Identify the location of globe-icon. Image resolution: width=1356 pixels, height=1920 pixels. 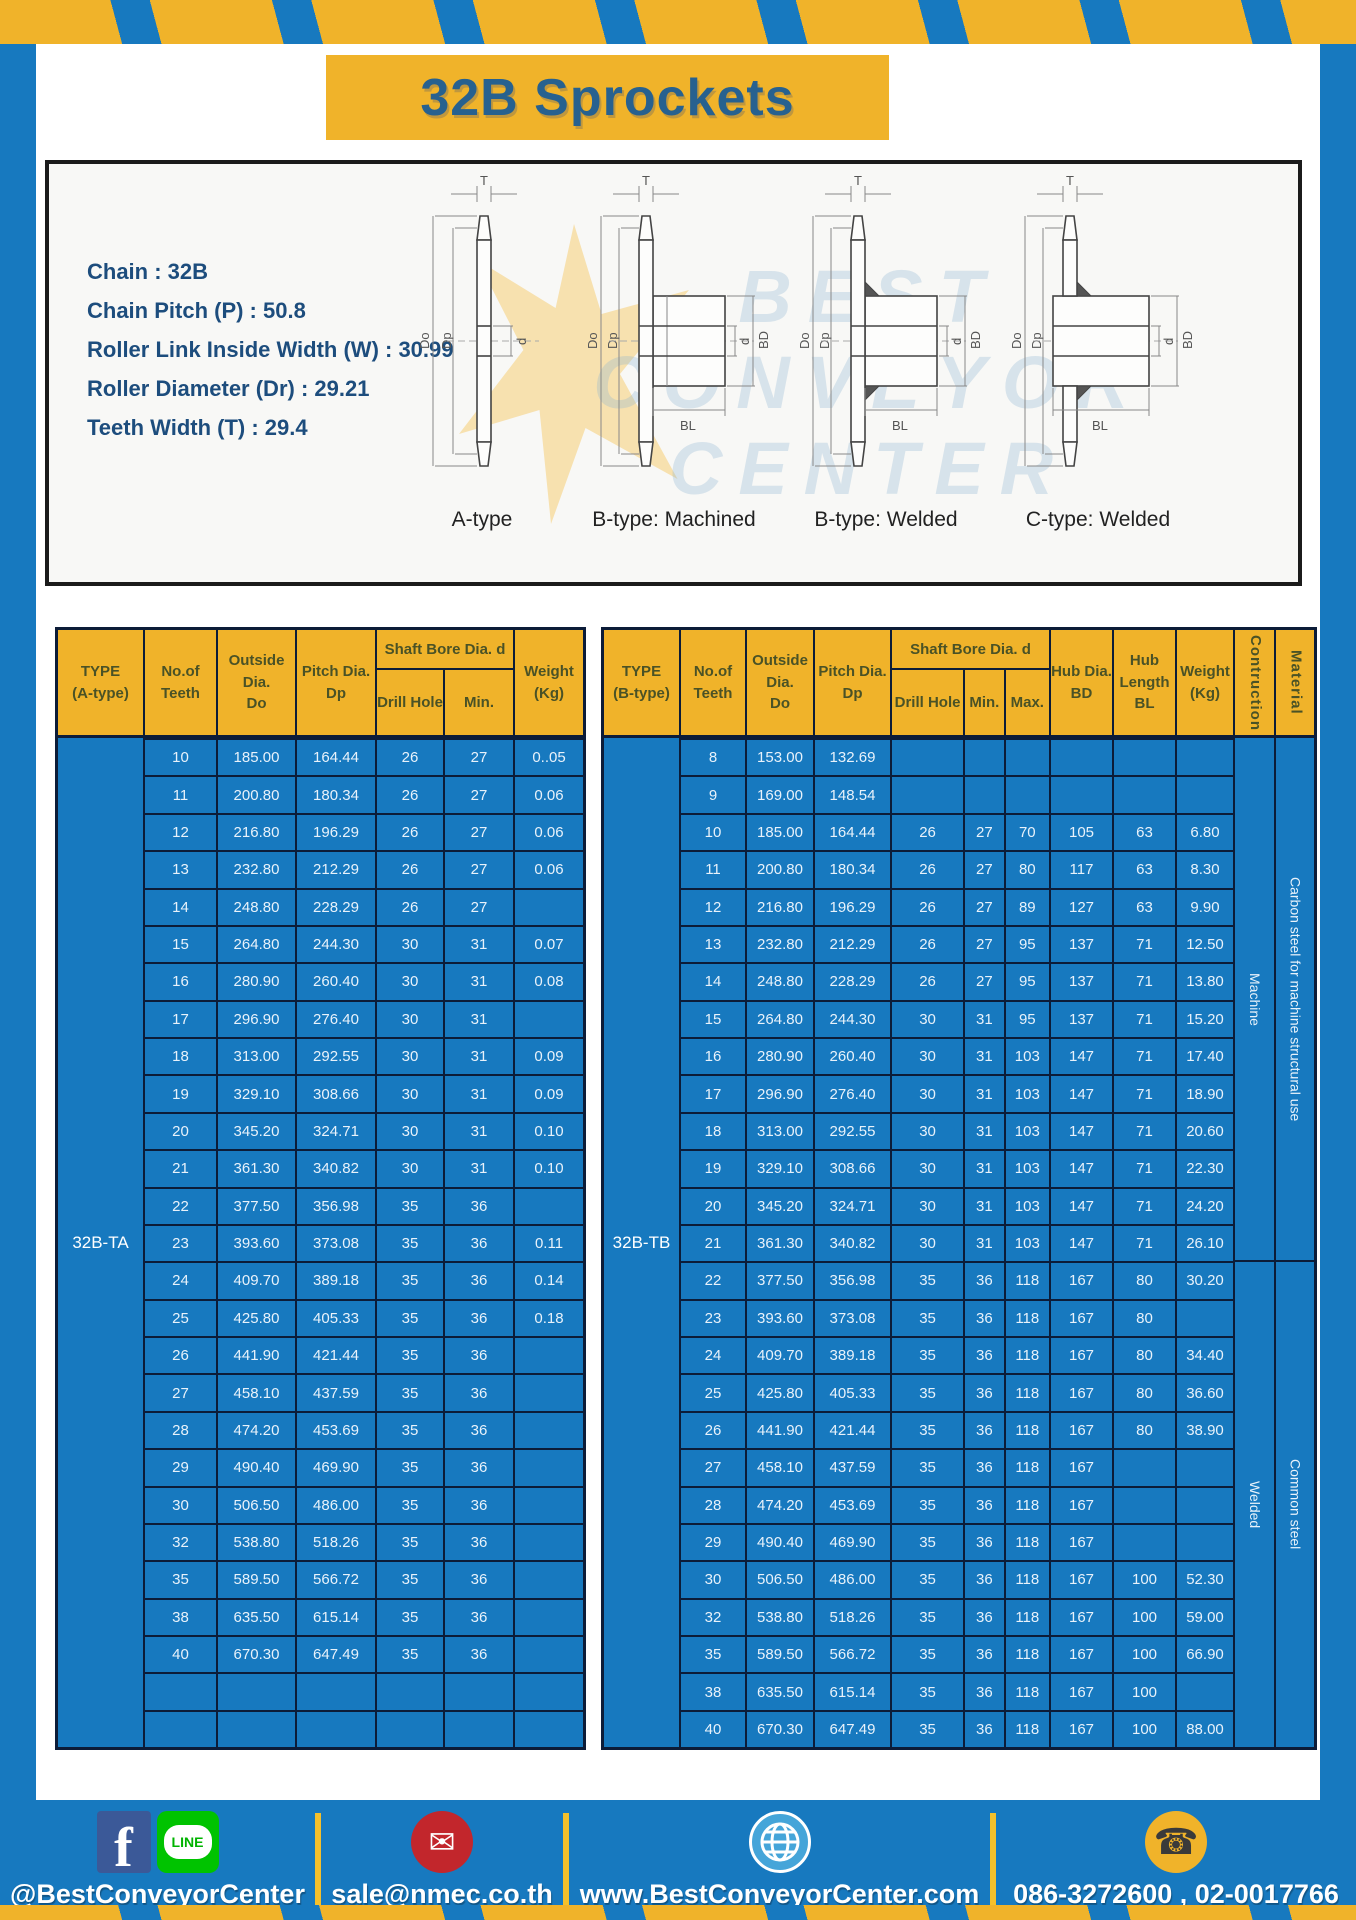
(779, 1842).